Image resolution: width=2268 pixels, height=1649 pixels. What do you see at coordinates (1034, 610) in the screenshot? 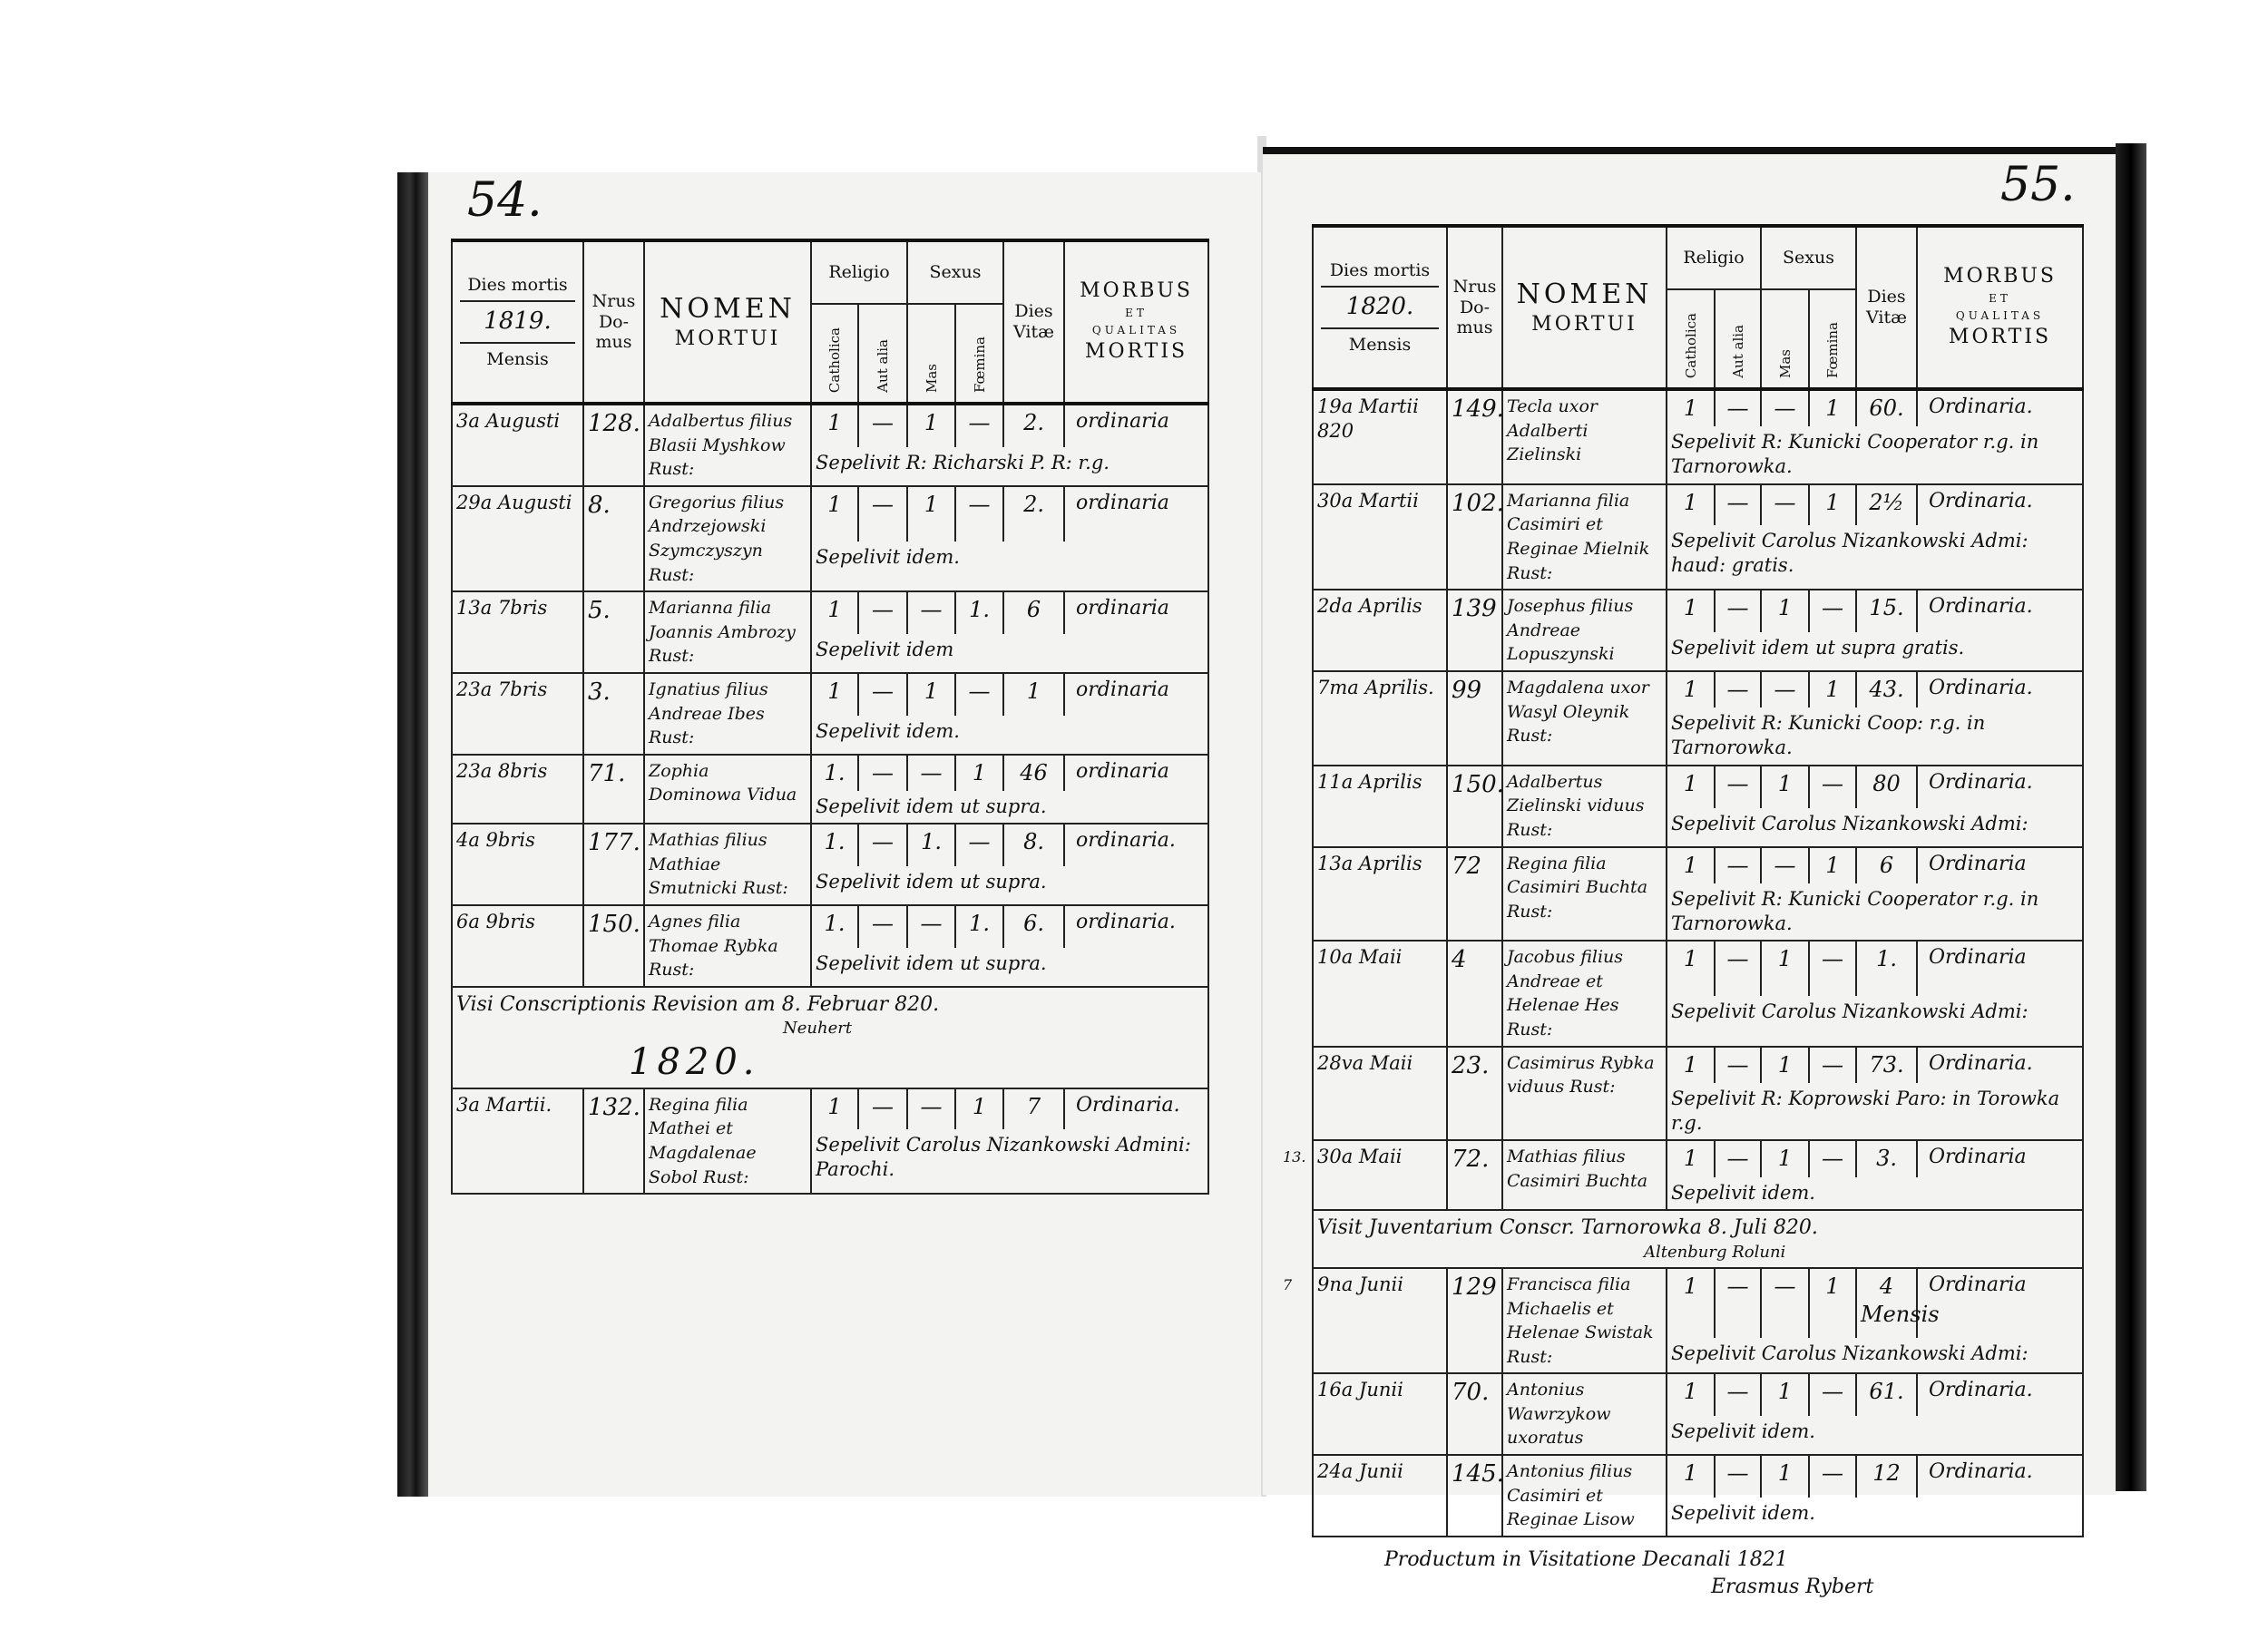
I see `entry-dies-vitae: 6` at bounding box center [1034, 610].